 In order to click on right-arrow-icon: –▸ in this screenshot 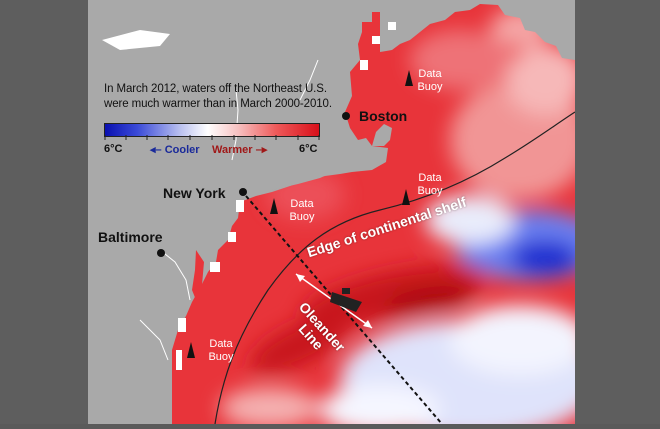, I will do `click(261, 150)`.